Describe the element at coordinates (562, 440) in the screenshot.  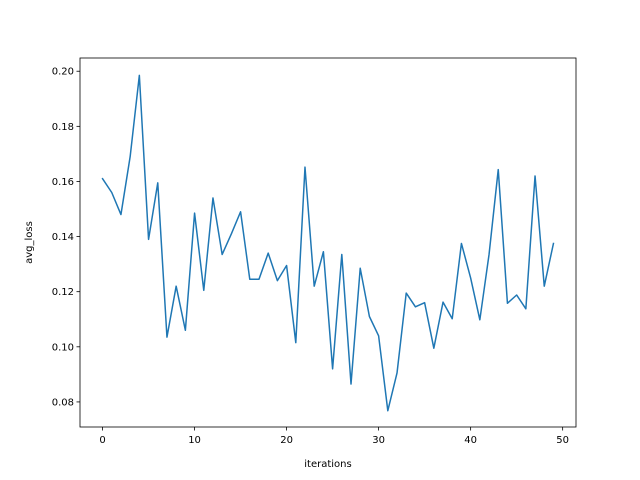
I see `x-tick-label: 50` at that location.